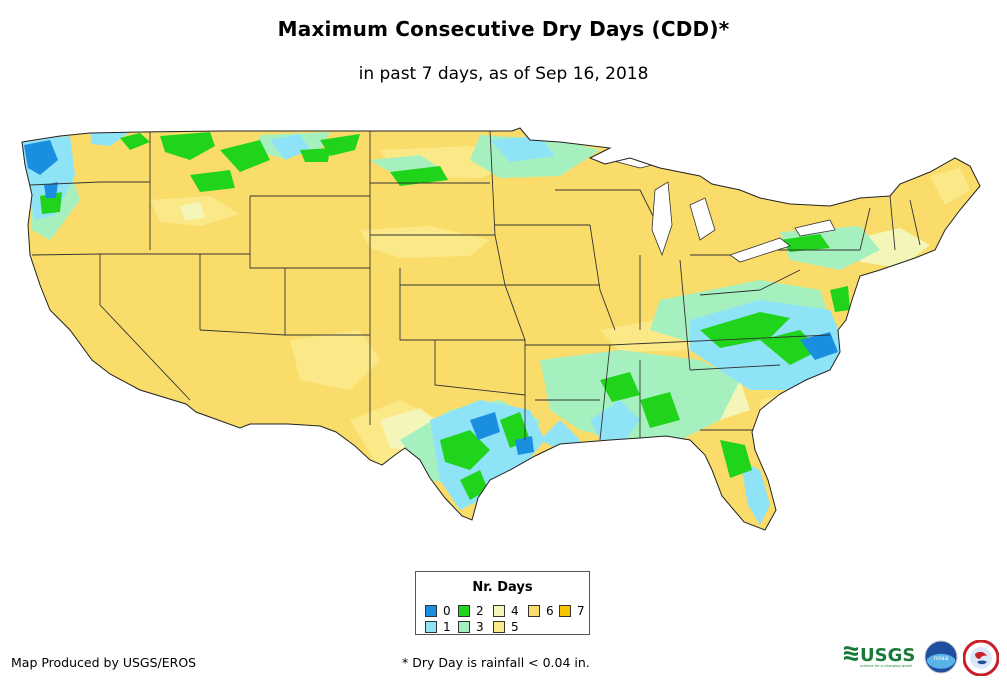 This screenshot has height=691, width=1007. I want to click on noaa-logo: noaa, so click(941, 657).